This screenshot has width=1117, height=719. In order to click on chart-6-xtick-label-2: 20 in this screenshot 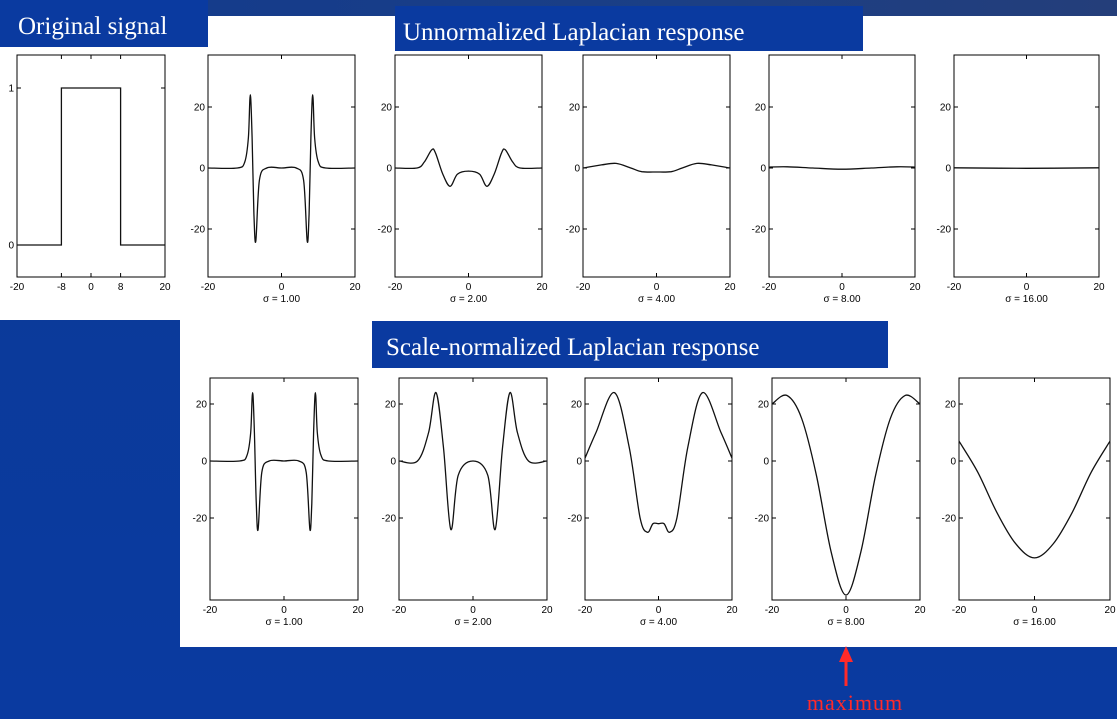, I will do `click(358, 610)`.